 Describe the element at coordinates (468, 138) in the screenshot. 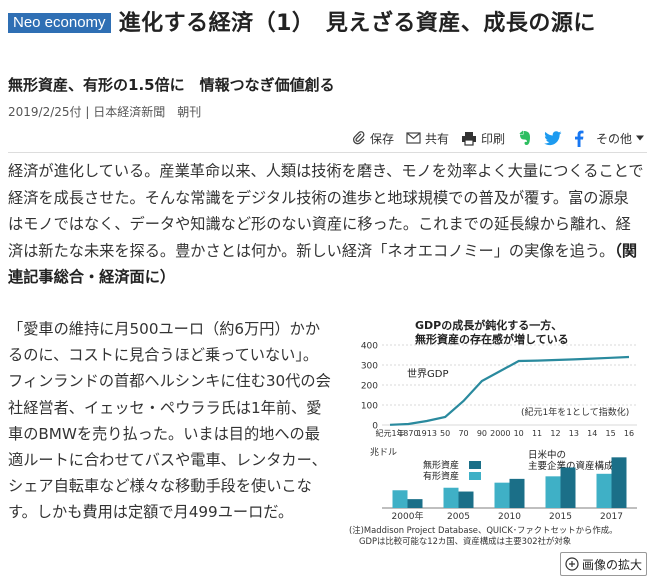

I see `printer-icon` at that location.